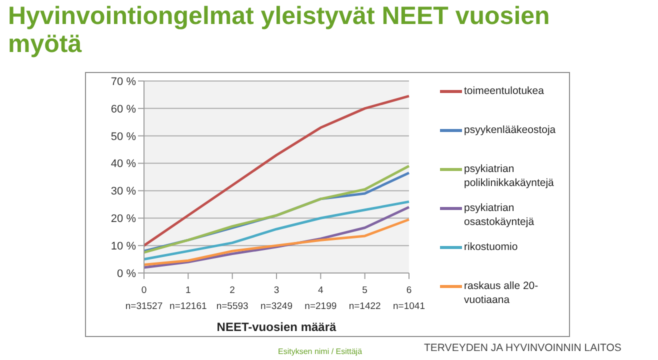 The width and height of the screenshot is (658, 360). Describe the element at coordinates (123, 192) in the screenshot. I see `y-tick-label: 30 %` at that location.